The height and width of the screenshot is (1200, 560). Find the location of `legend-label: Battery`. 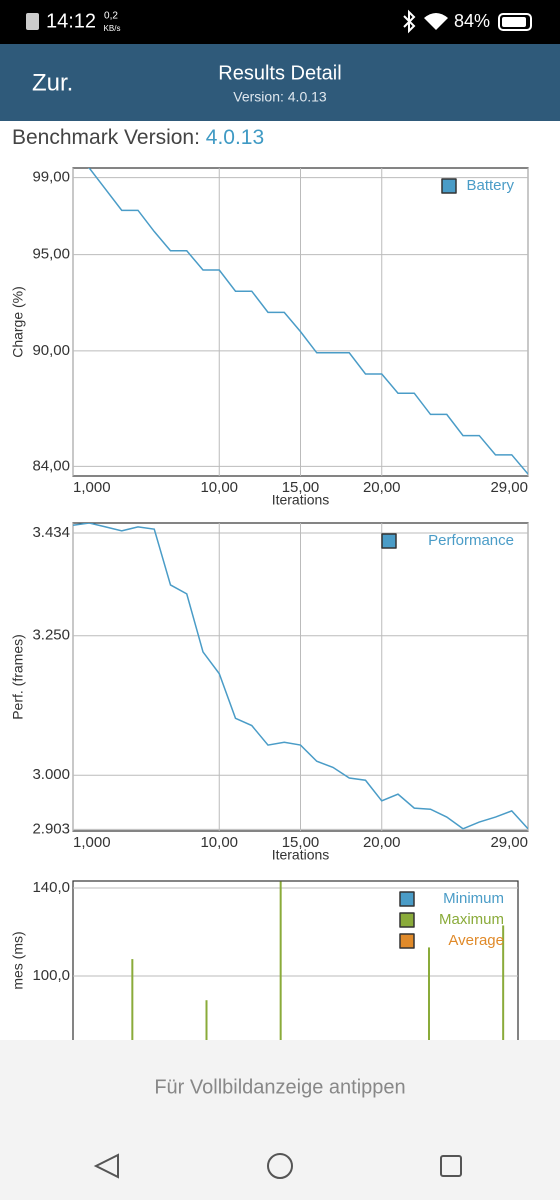

legend-label: Battery is located at coordinates (490, 185).